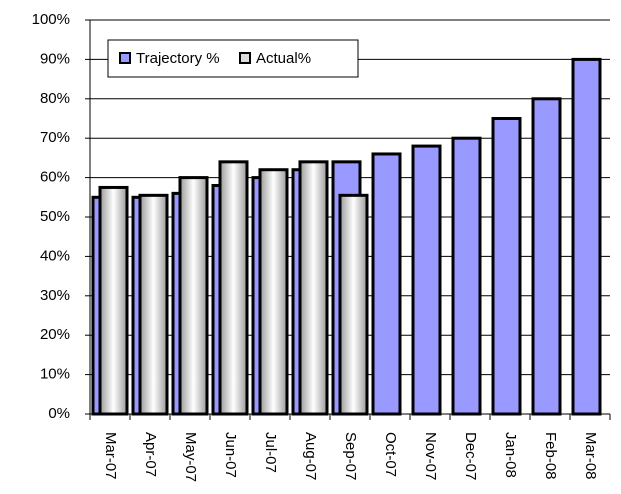  I want to click on x-tick-label: May-07, so click(190, 457).